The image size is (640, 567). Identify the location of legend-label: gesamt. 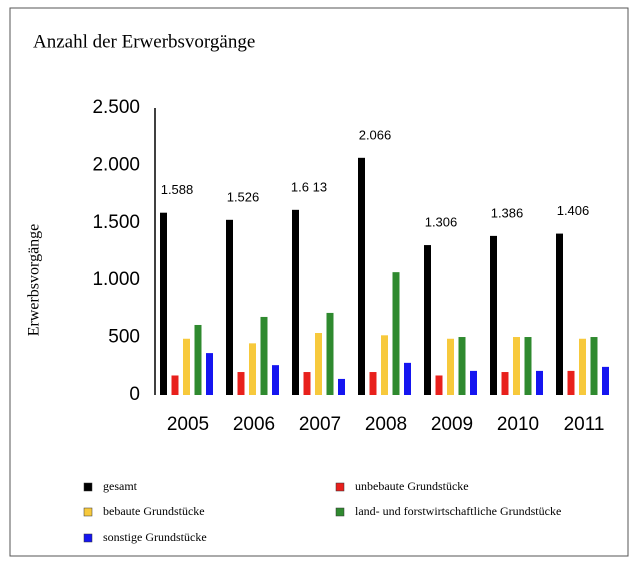
(120, 486).